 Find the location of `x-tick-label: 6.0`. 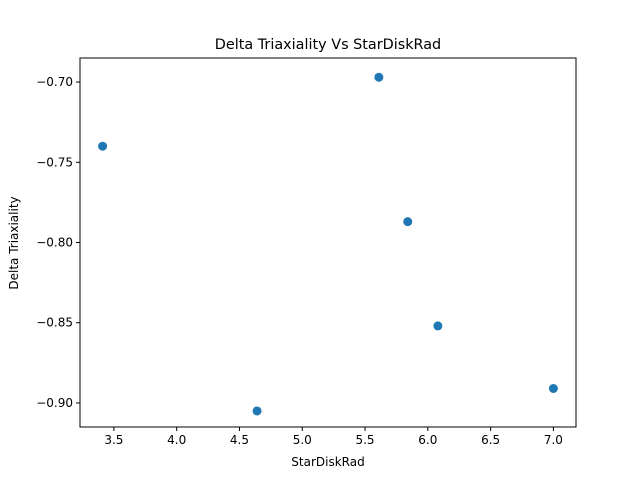

x-tick-label: 6.0 is located at coordinates (427, 440).